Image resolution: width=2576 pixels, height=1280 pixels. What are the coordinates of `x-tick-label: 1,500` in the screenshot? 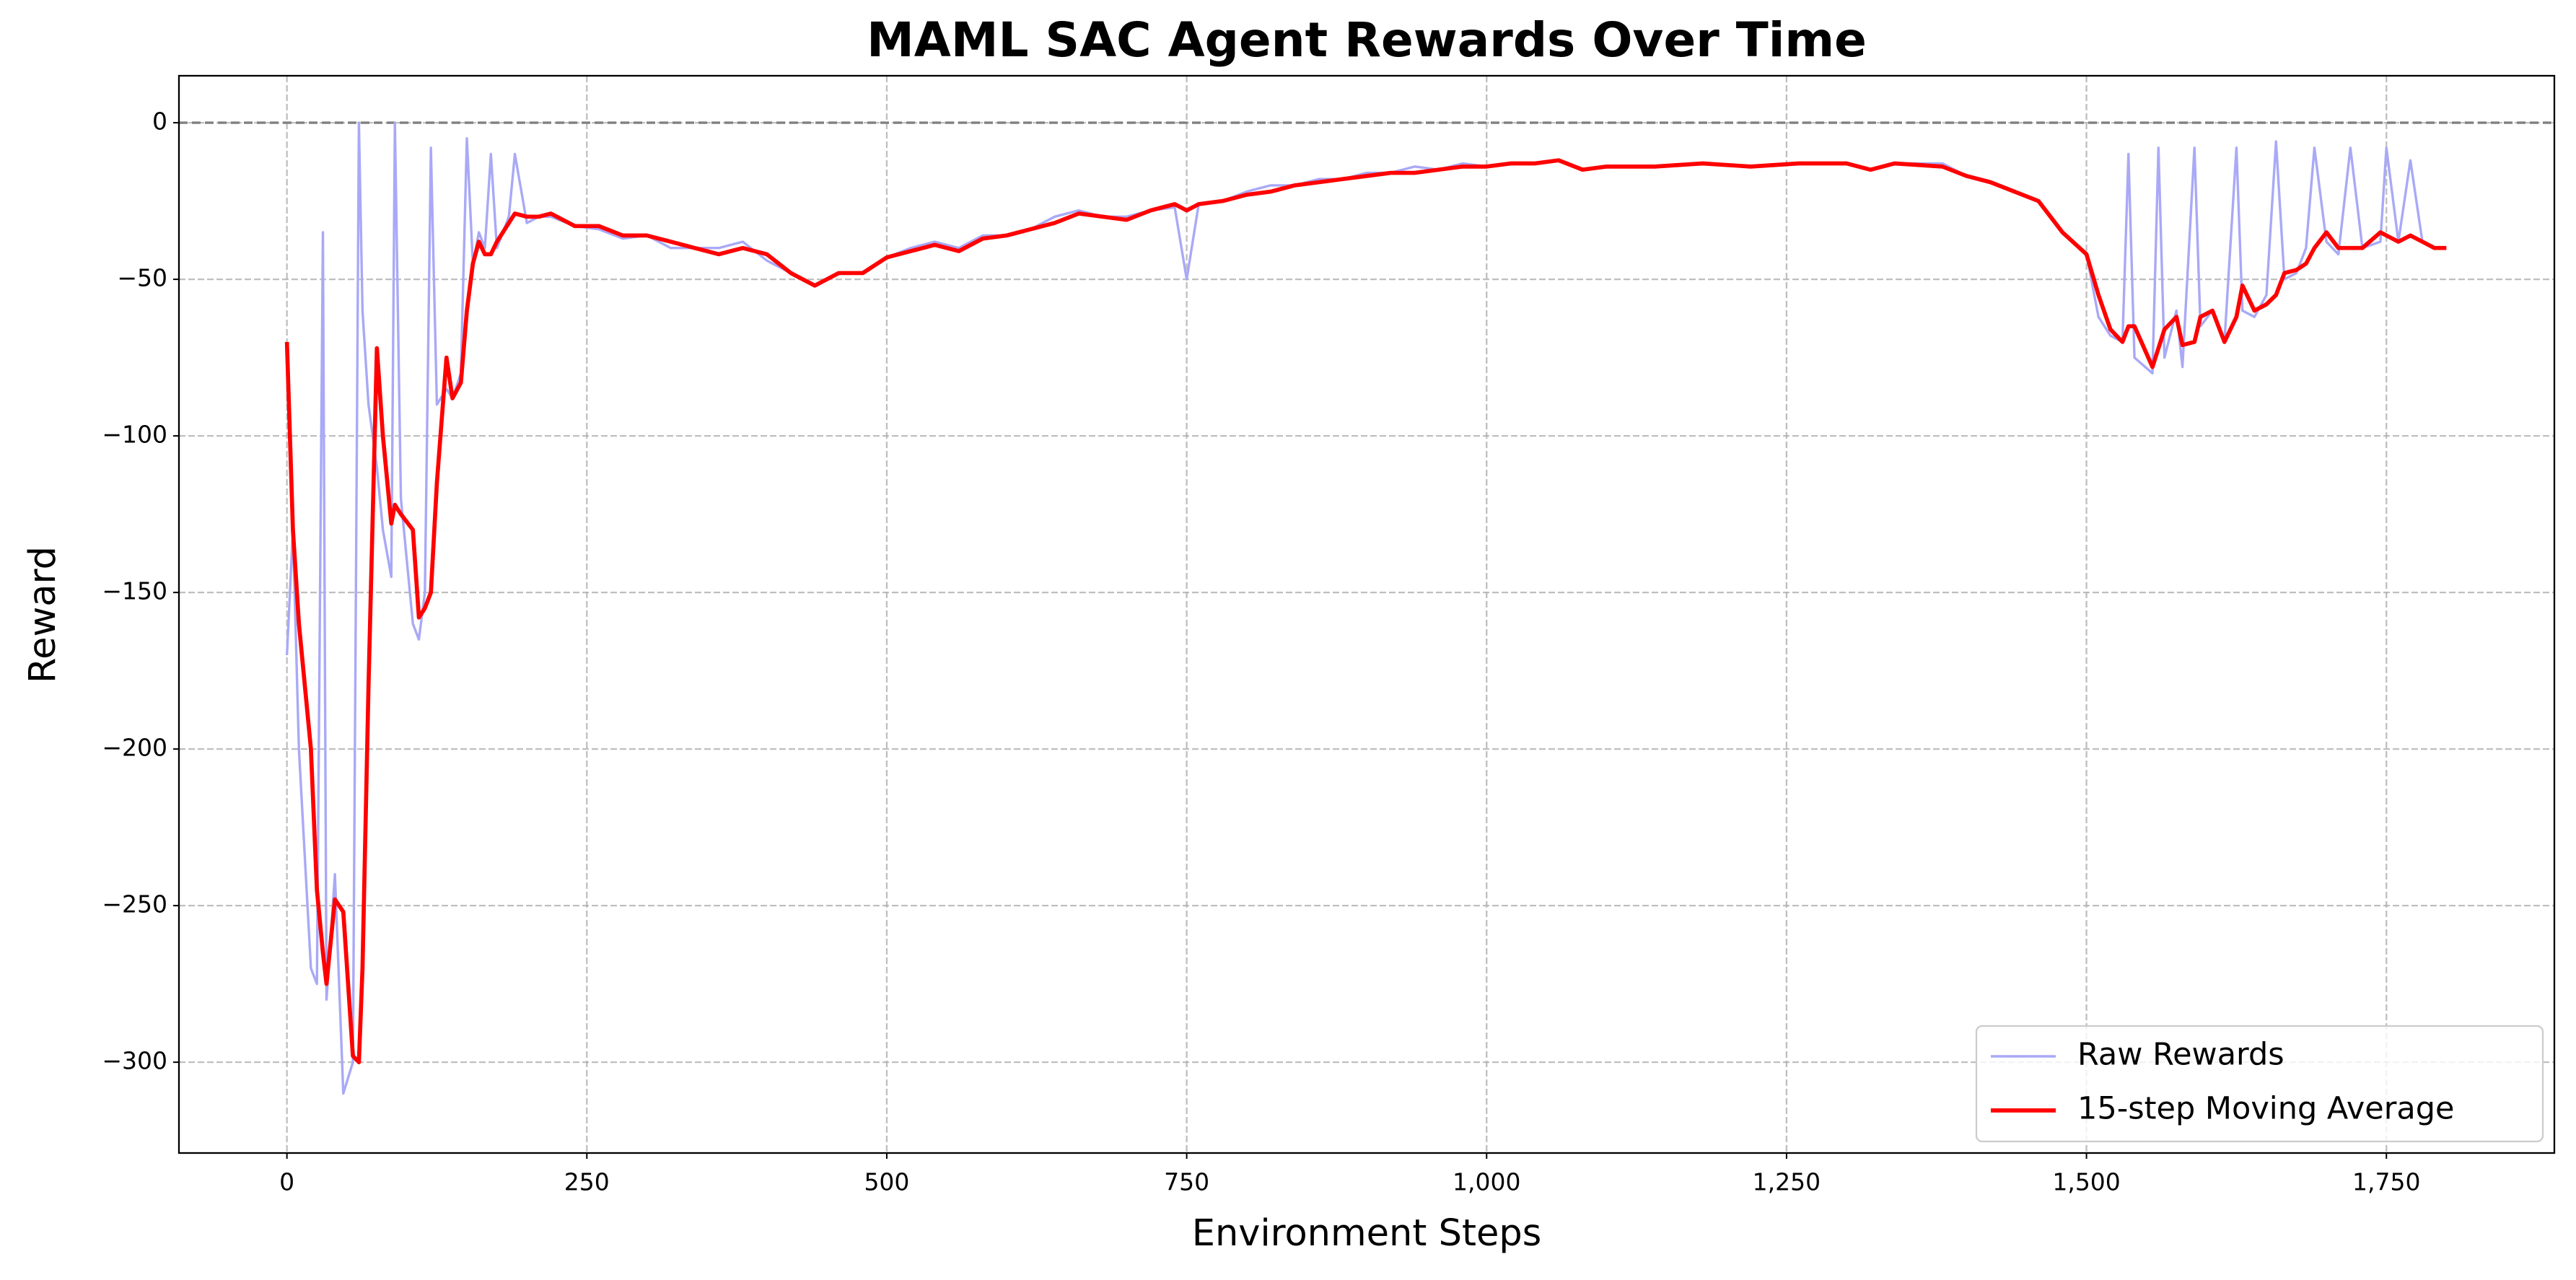 It's located at (2086, 1182).